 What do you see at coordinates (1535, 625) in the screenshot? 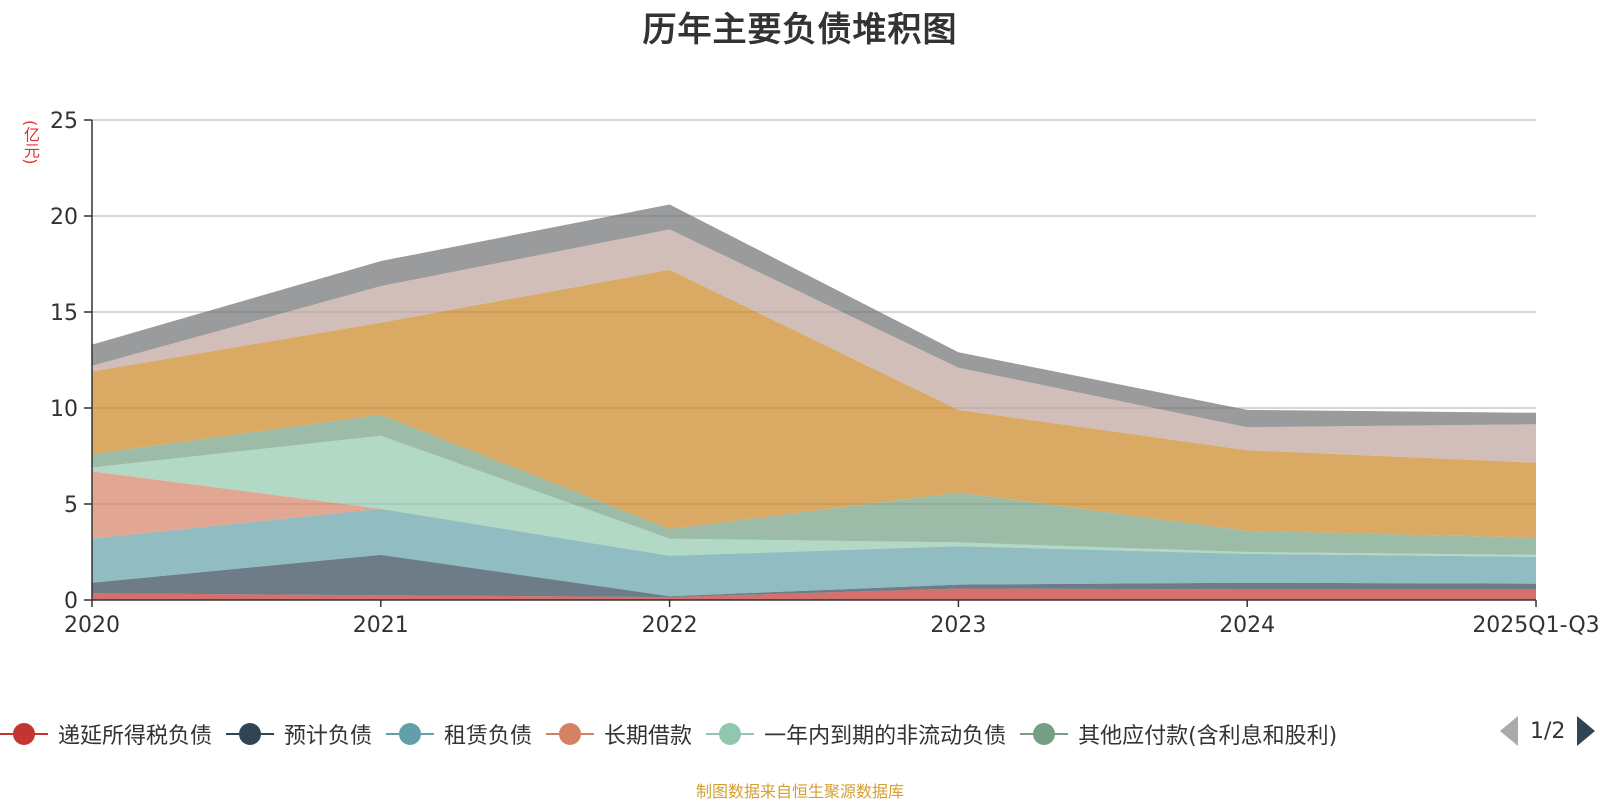
I see `x-tick-label: 2025Q1-Q3` at bounding box center [1535, 625].